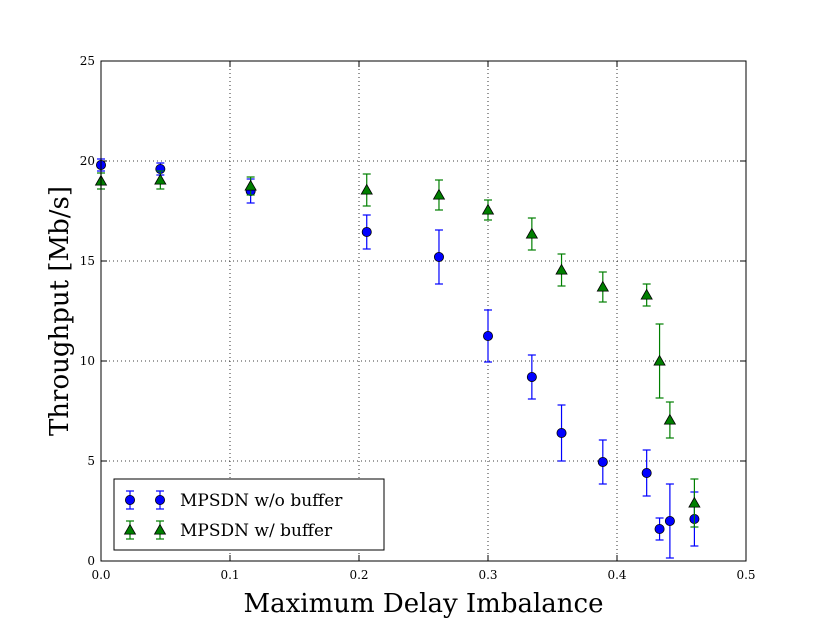  Describe the element at coordinates (87, 61) in the screenshot. I see `y-tick-label: 25` at that location.